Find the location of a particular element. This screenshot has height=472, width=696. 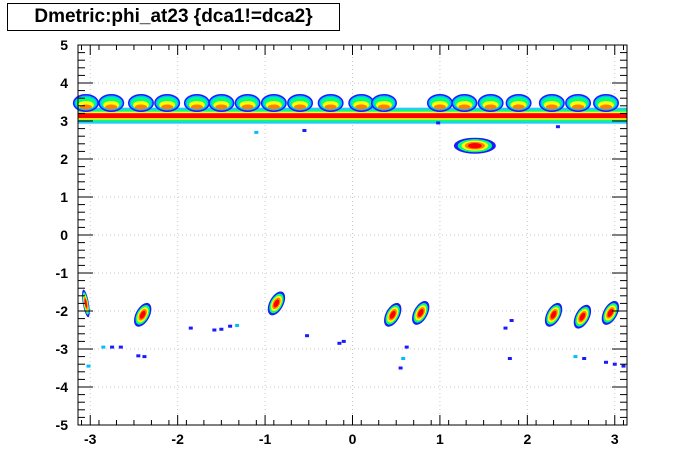

y-tick-label: -4 is located at coordinates (62, 387).